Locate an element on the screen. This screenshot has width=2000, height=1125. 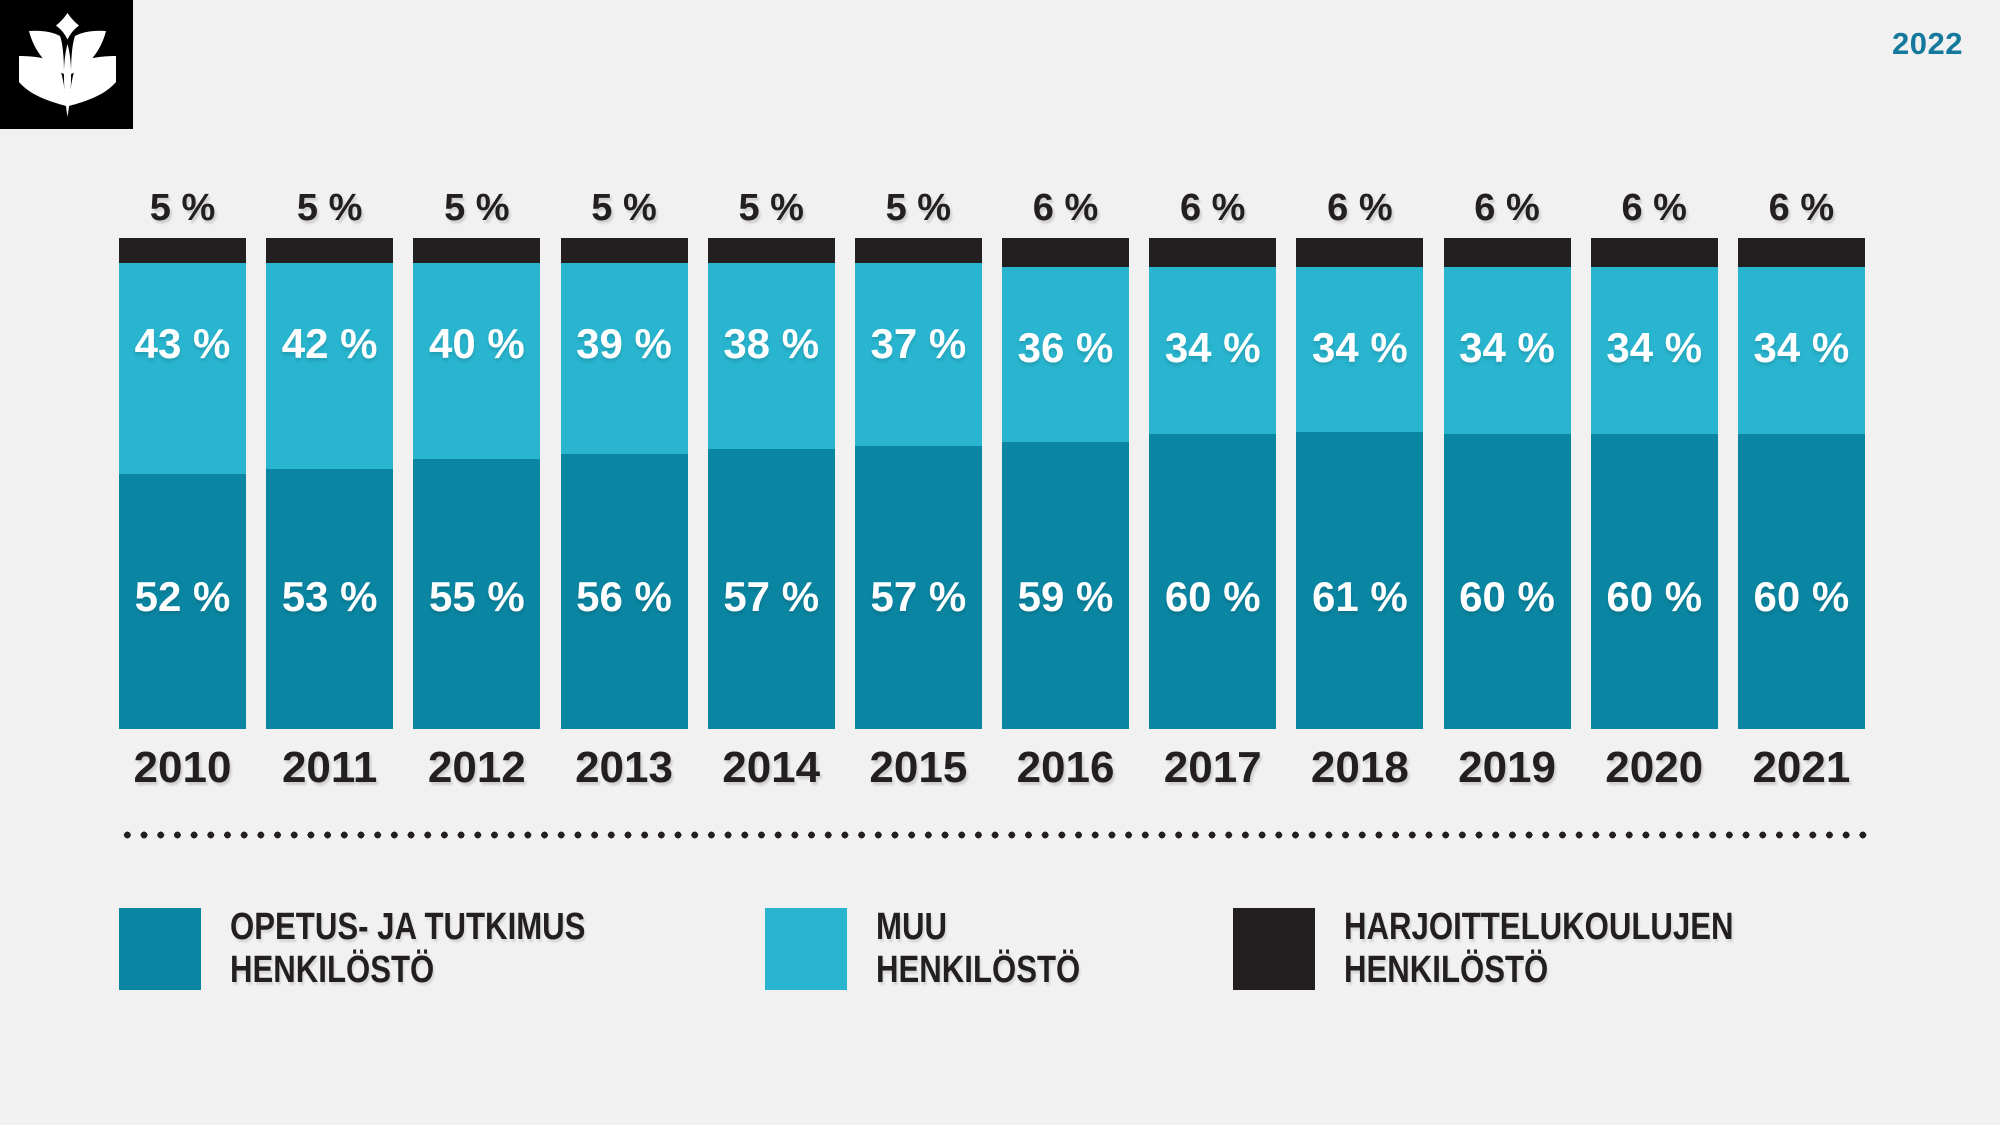
segment-value-label: 43 % is located at coordinates (182, 343).